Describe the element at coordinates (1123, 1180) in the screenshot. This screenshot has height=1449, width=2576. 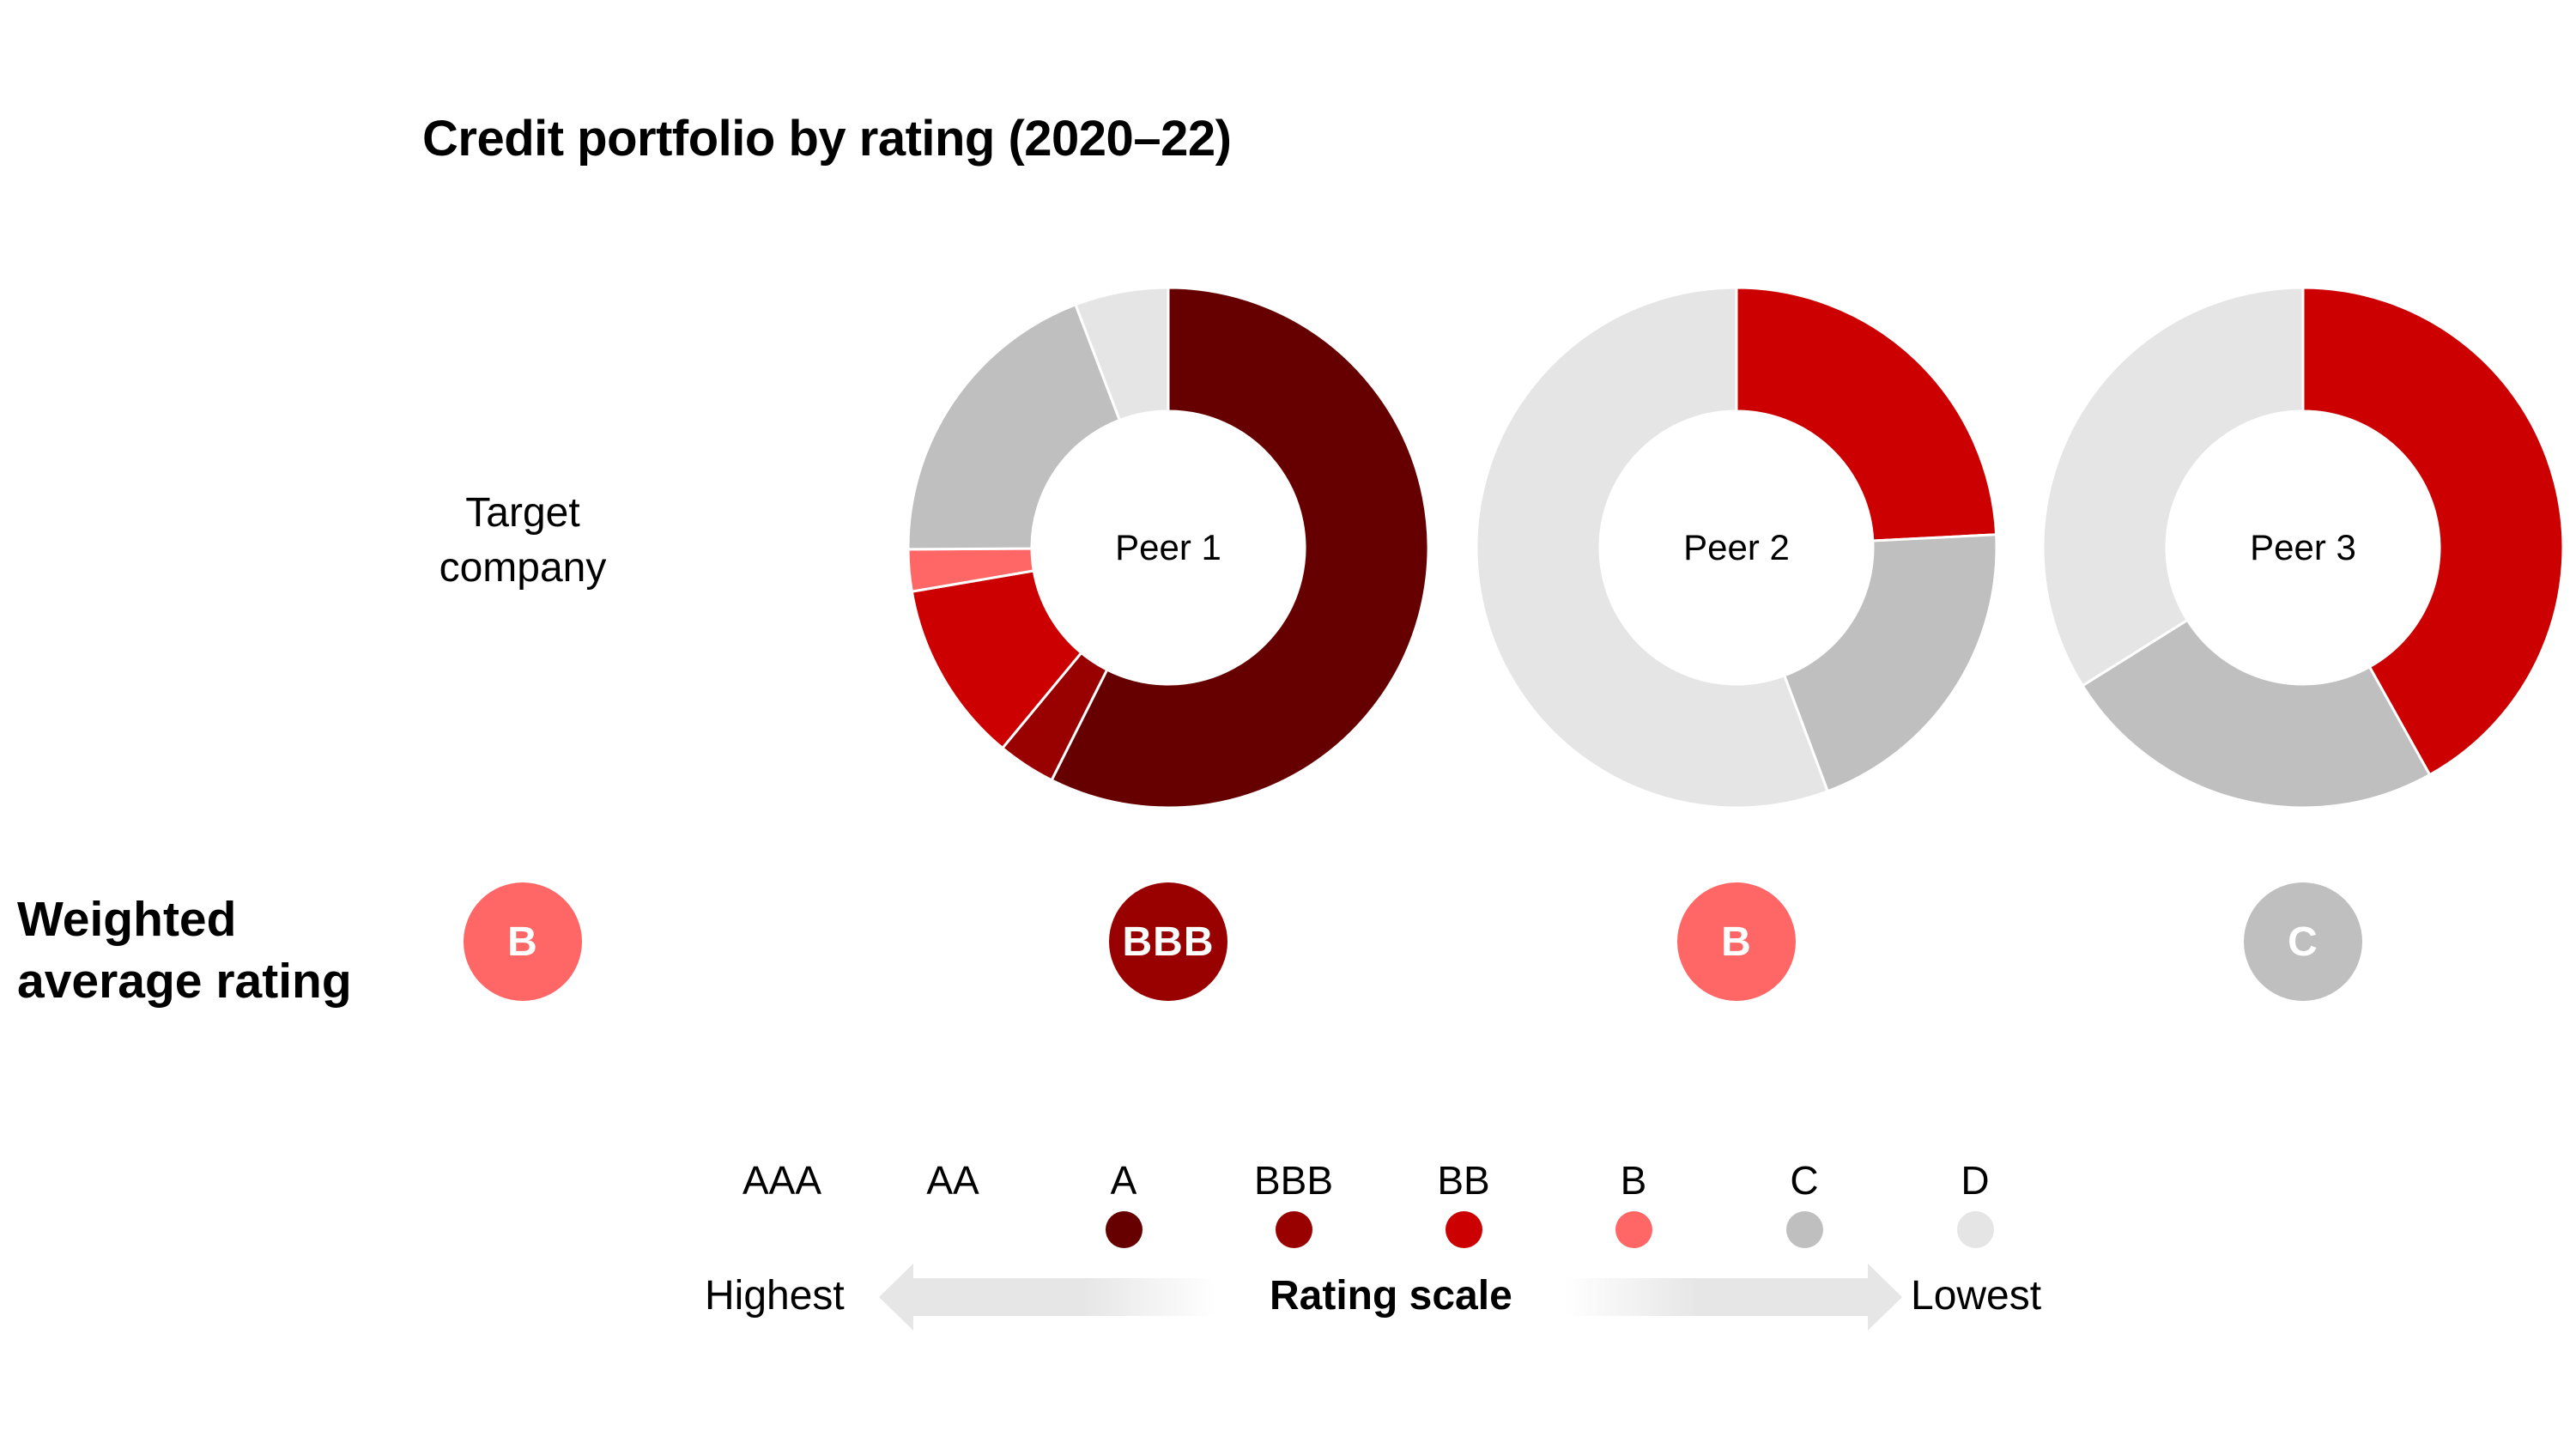
I see `legend-label-a: A` at that location.